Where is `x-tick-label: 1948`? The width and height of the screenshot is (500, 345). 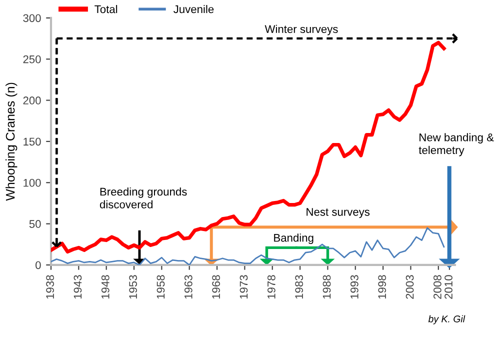 x-tick-label: 1948 is located at coordinates (105, 287).